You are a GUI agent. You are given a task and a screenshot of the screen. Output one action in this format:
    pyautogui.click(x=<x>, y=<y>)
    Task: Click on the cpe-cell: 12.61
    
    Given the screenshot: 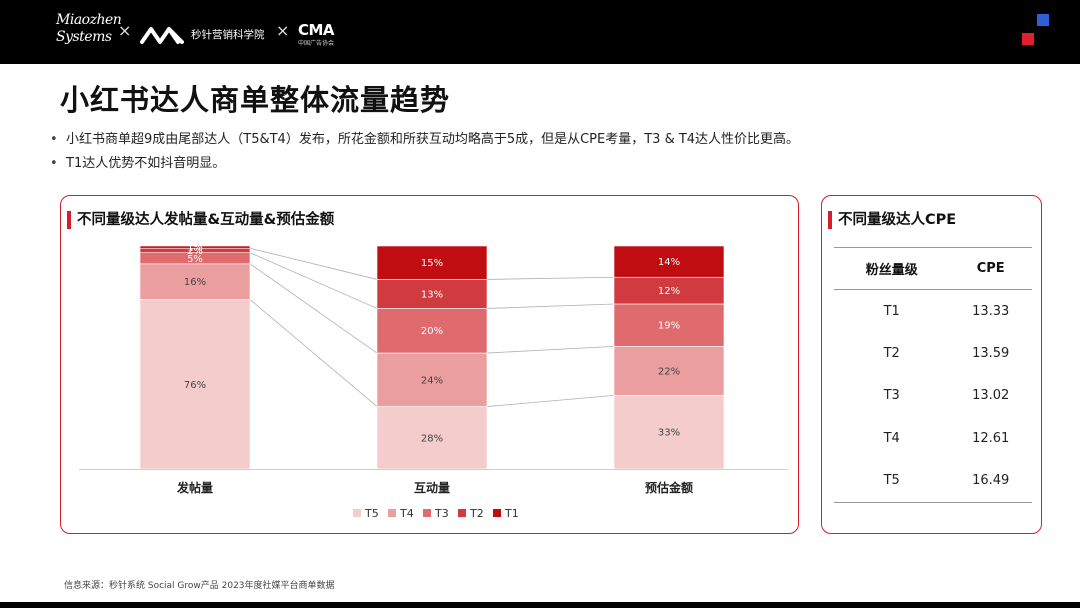 What is the action you would take?
    pyautogui.click(x=991, y=439)
    